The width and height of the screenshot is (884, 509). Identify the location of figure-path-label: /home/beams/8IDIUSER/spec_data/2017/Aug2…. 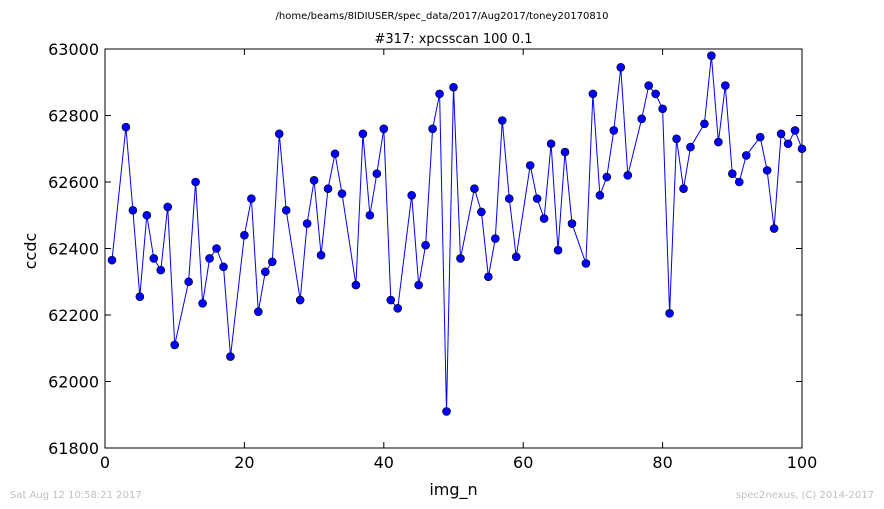
(442, 16).